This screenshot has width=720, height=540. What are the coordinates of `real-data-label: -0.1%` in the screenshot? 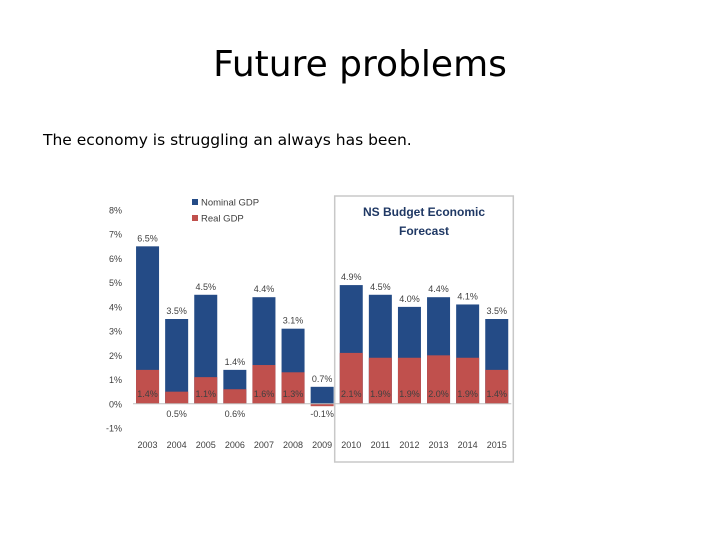 It's located at (322, 414).